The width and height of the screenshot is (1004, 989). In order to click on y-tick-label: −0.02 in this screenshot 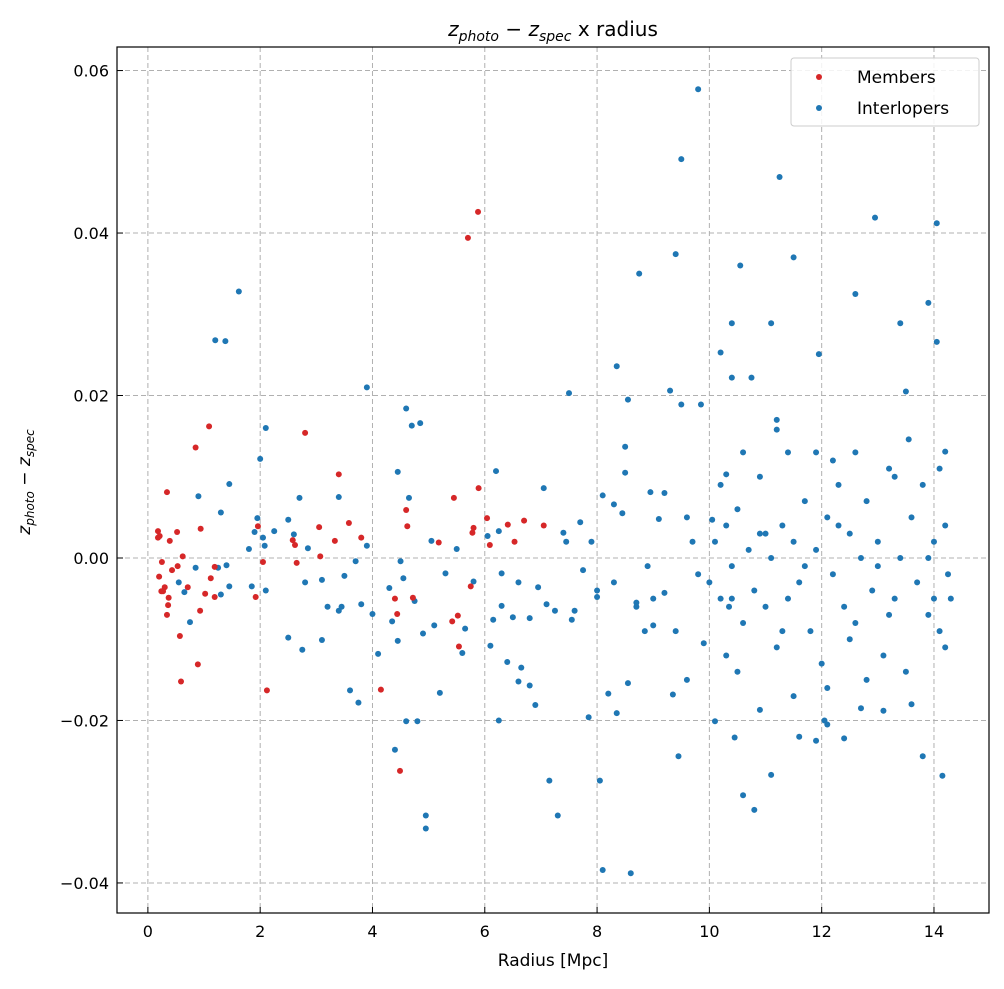, I will do `click(84, 720)`.